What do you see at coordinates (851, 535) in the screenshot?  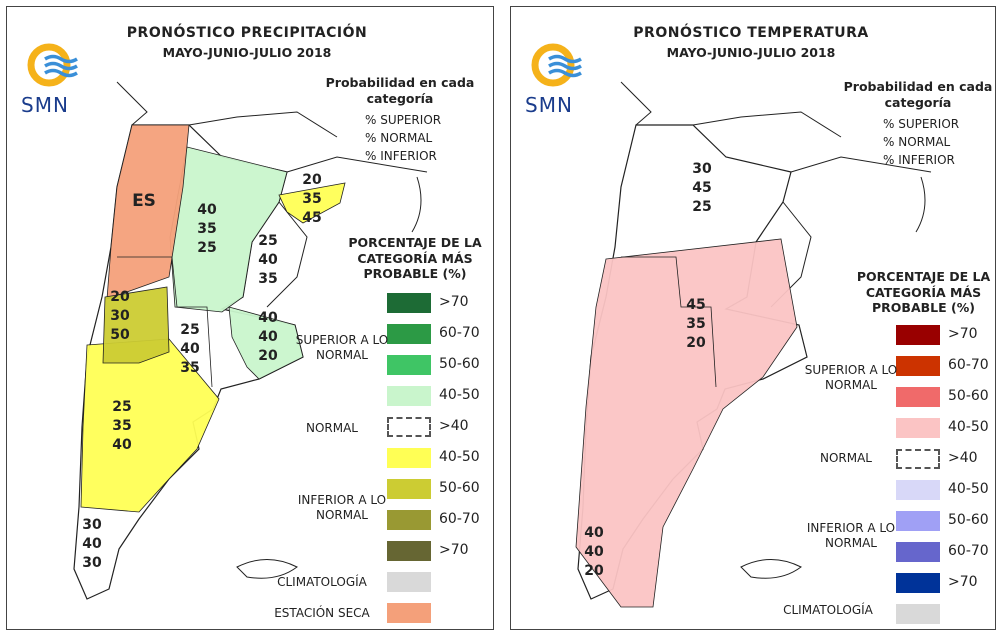 I see `legend-group: INFERIOR A LO NORMAL` at bounding box center [851, 535].